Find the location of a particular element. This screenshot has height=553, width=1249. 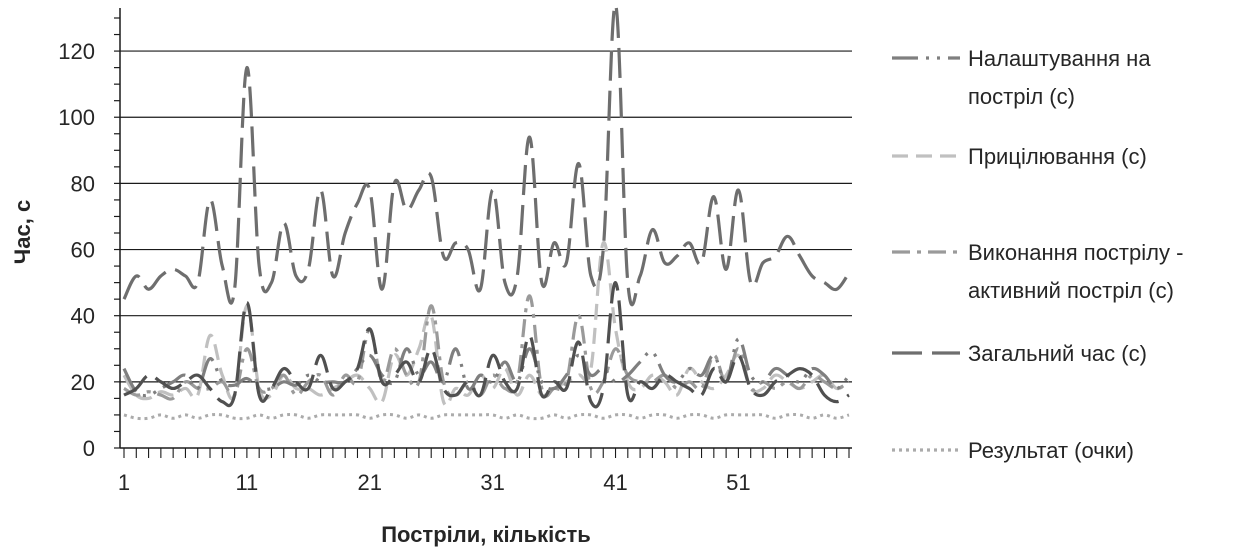

legend-label: Налаштування на is located at coordinates (1059, 58).